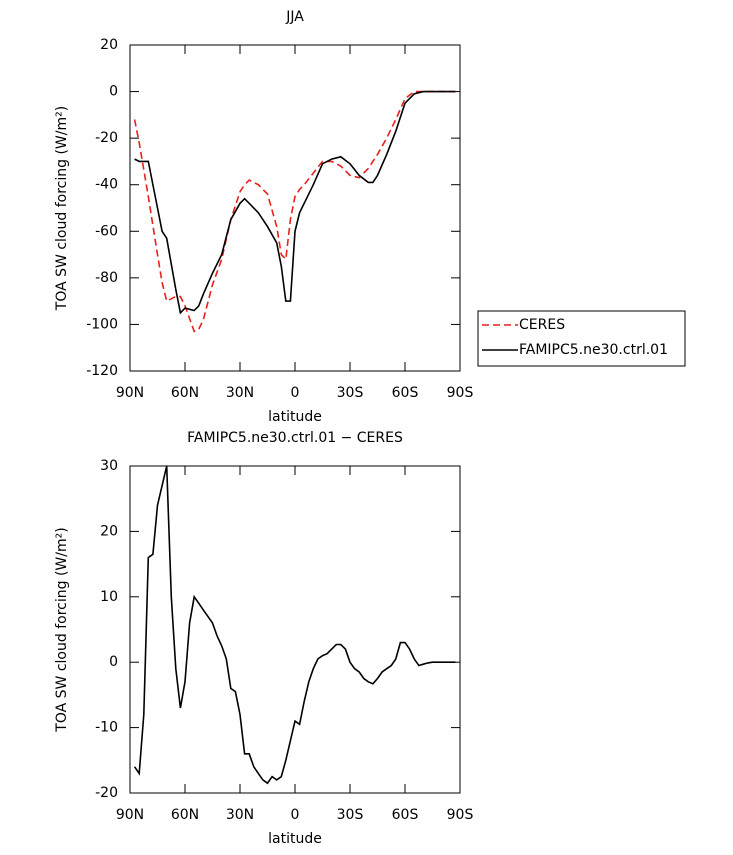  I want to click on y-tick-label: -120, so click(102, 371).